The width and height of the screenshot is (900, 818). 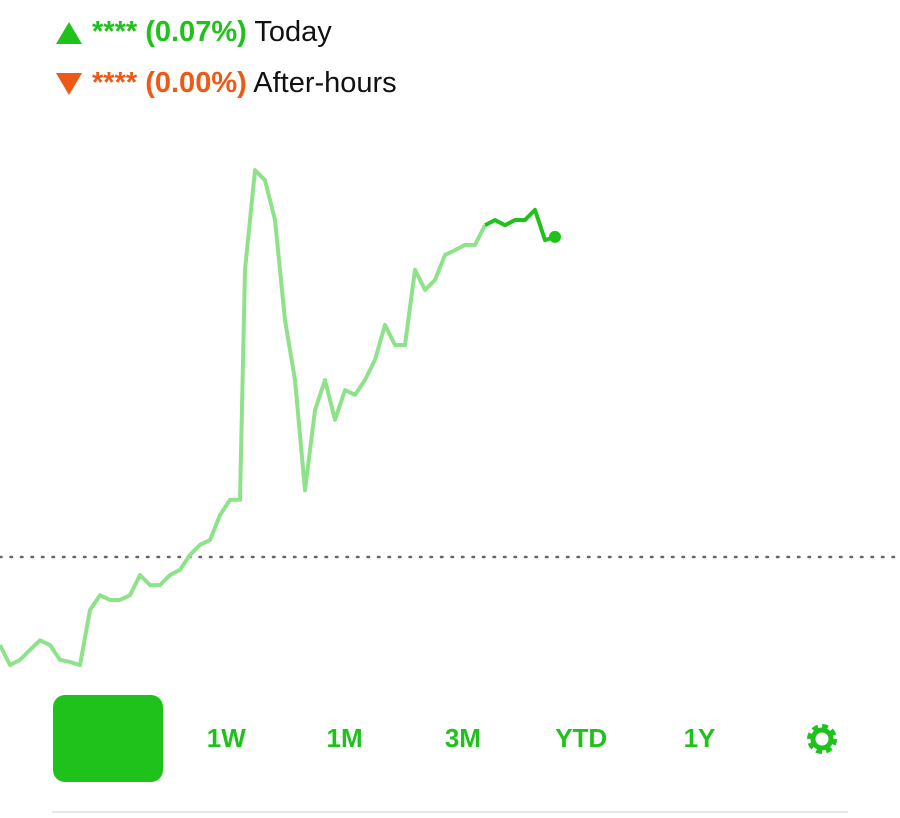 I want to click on after-hours-label: After-hours, so click(x=324, y=83).